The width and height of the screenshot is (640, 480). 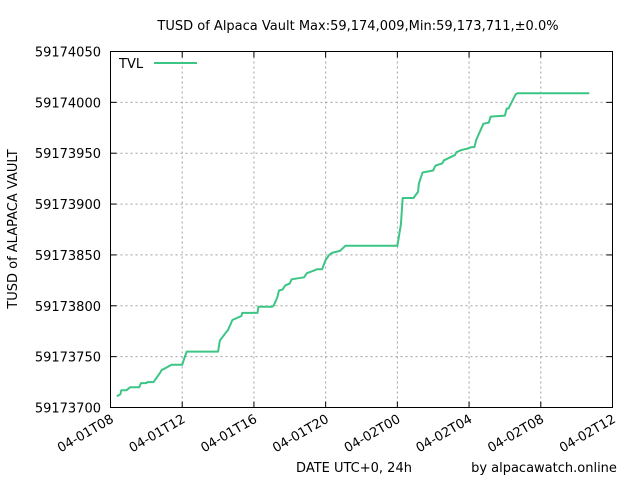 I want to click on y-tick-label: 59174000, so click(x=68, y=103).